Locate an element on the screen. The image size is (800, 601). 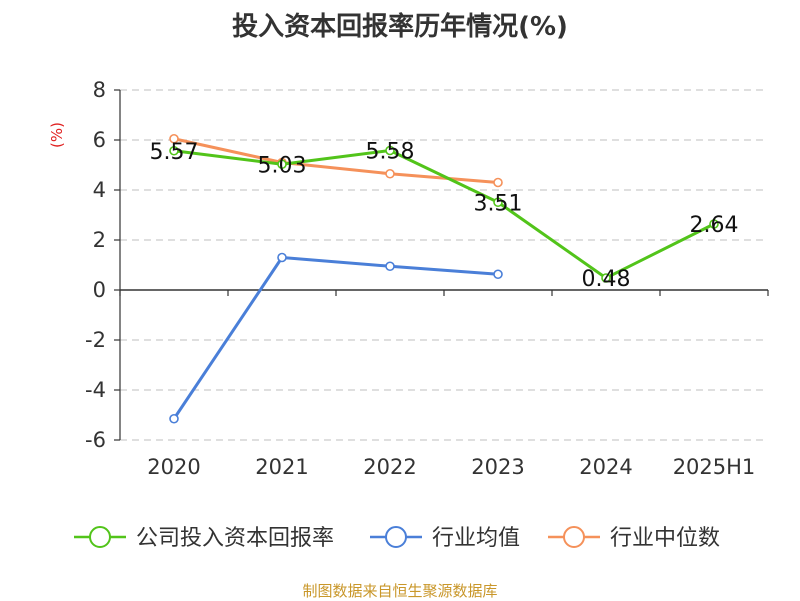
x-tick-label: 2024 is located at coordinates (605, 467).